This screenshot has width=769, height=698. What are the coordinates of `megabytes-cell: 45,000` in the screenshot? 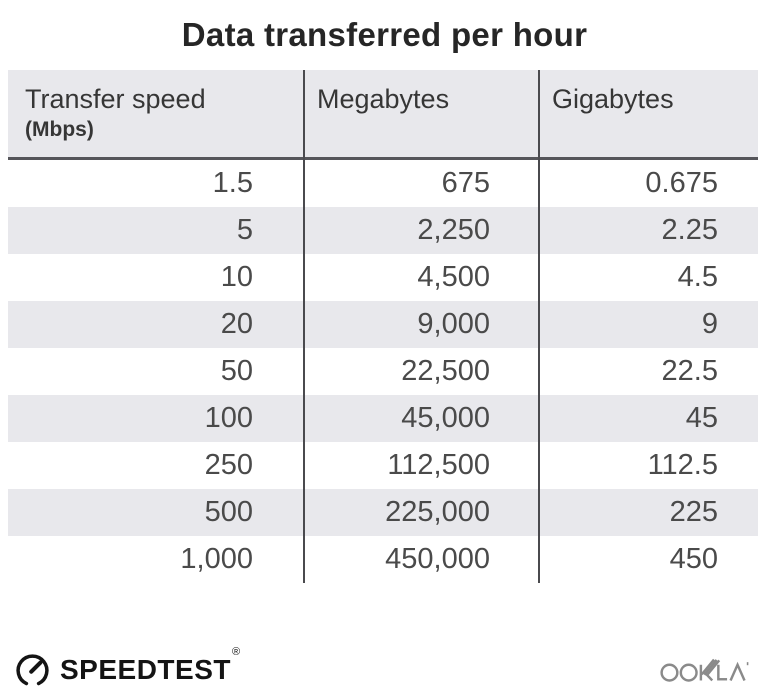 It's located at (445, 418).